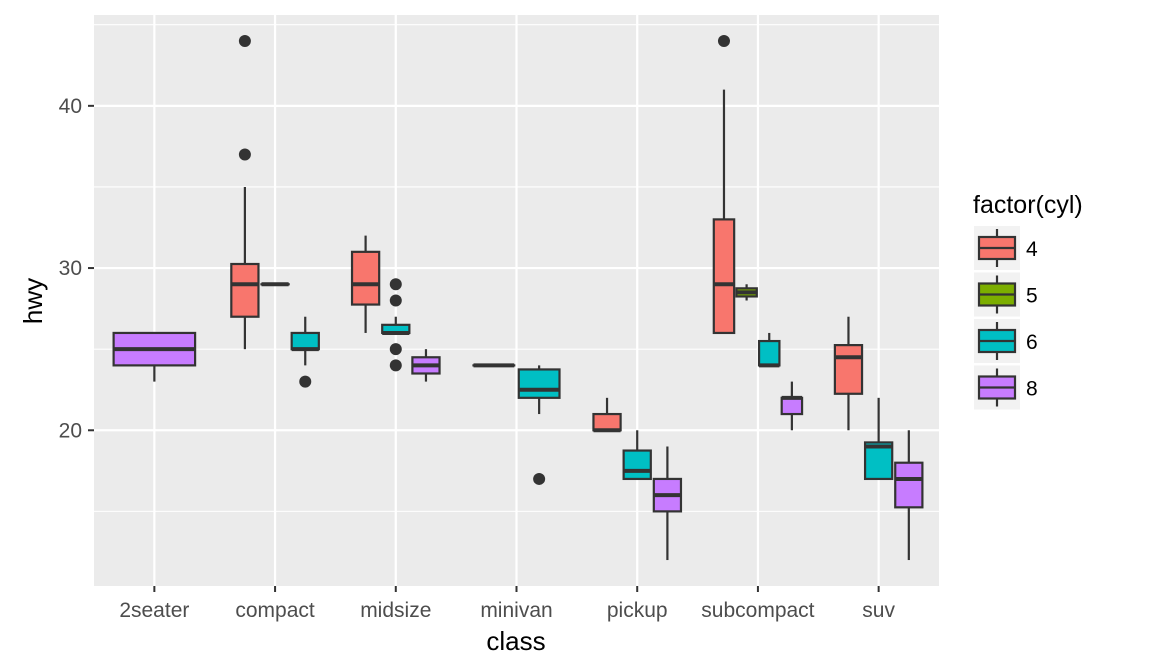  What do you see at coordinates (516, 610) in the screenshot?
I see `x-tick-label: minivan` at bounding box center [516, 610].